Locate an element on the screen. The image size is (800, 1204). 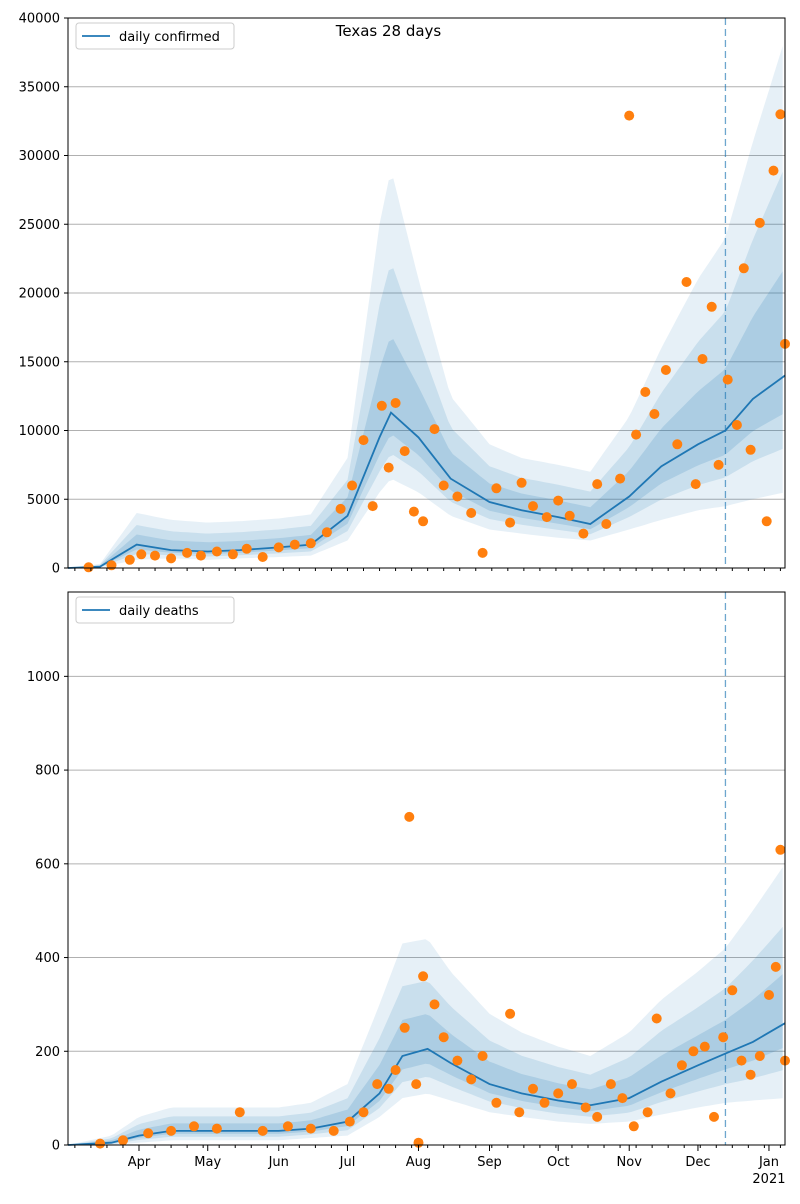
legend-label: daily confirmed is located at coordinates (169, 37).